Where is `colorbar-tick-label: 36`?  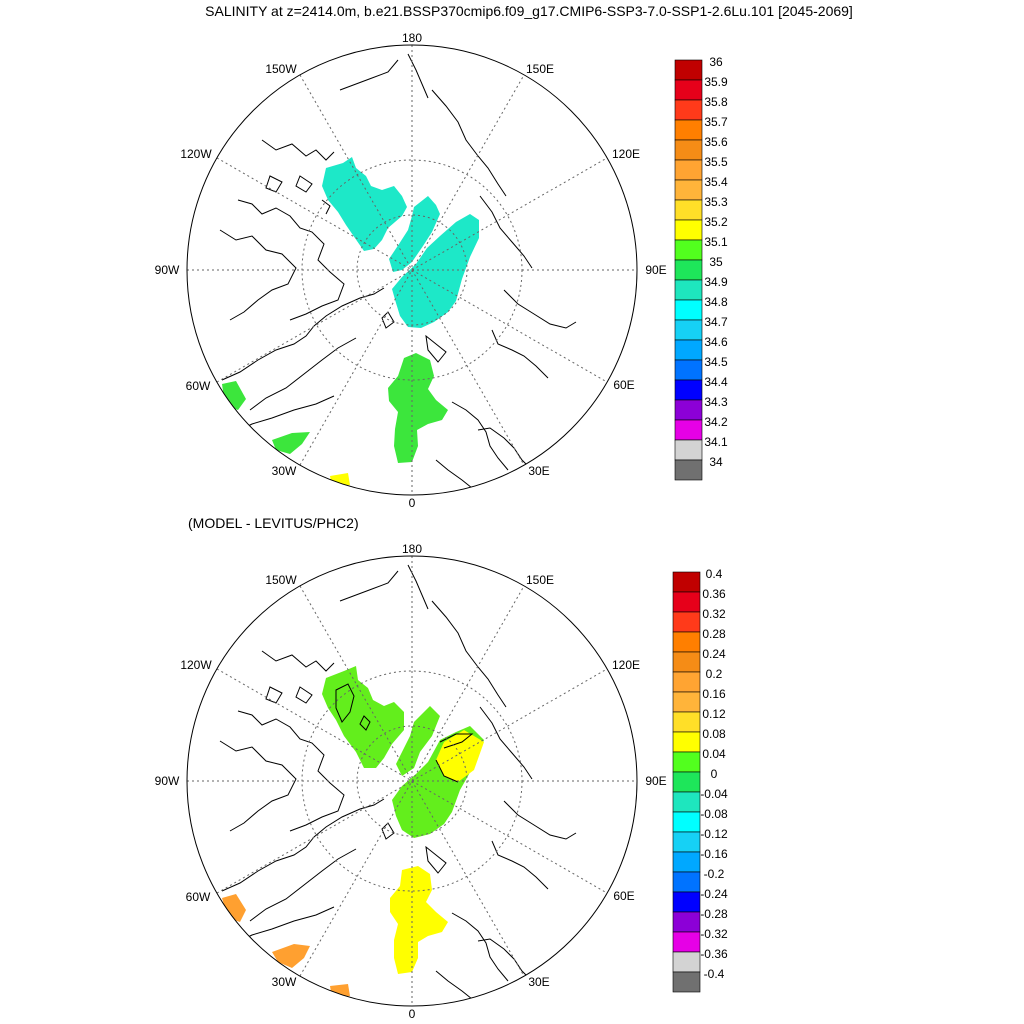
colorbar-tick-label: 36 is located at coordinates (716, 62).